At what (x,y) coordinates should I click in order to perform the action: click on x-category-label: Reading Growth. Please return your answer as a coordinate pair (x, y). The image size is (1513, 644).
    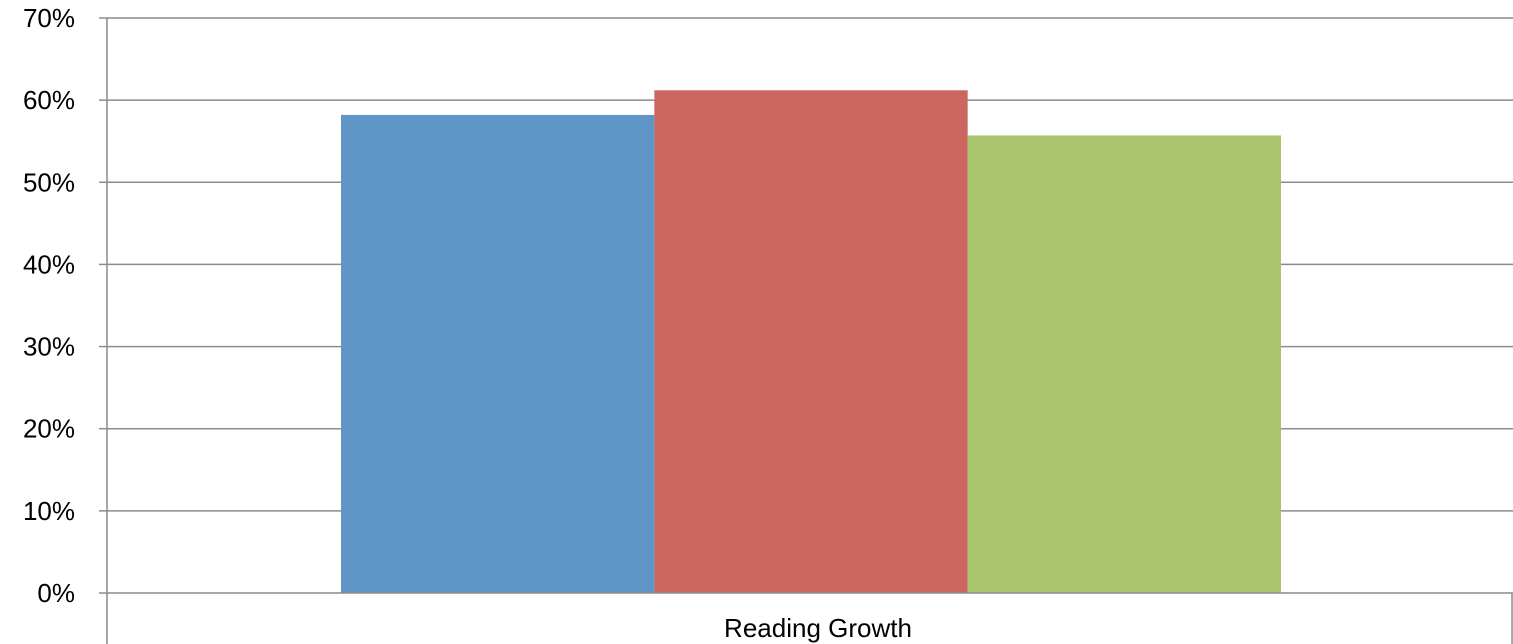
    Looking at the image, I should click on (818, 628).